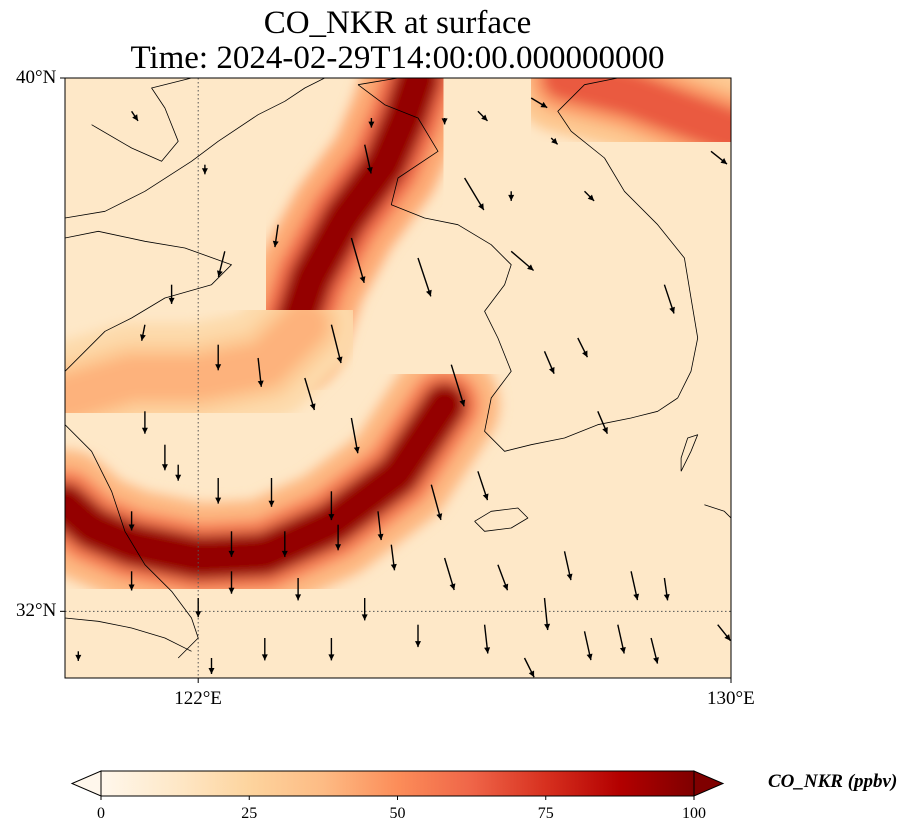 This screenshot has height=836, width=920. What do you see at coordinates (709, 783) in the screenshot?
I see `colorbar-extend-max` at bounding box center [709, 783].